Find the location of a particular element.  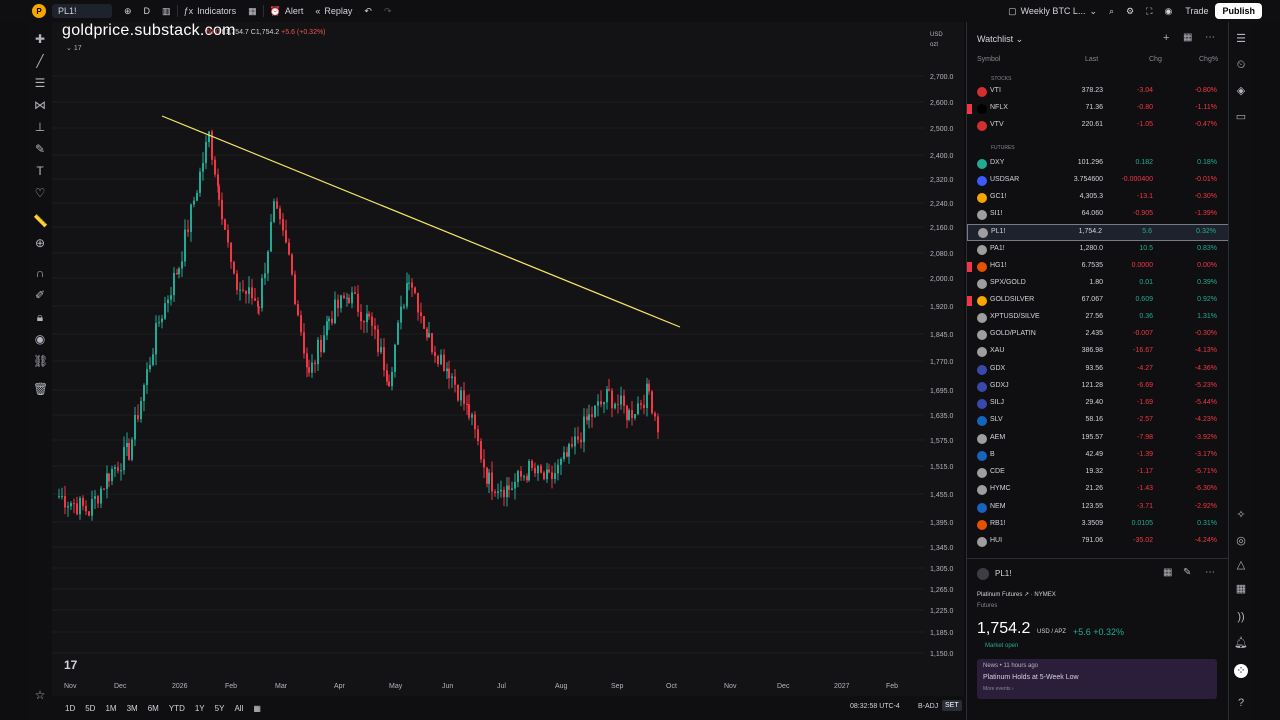

col-last: Last is located at coordinates (1092, 59).